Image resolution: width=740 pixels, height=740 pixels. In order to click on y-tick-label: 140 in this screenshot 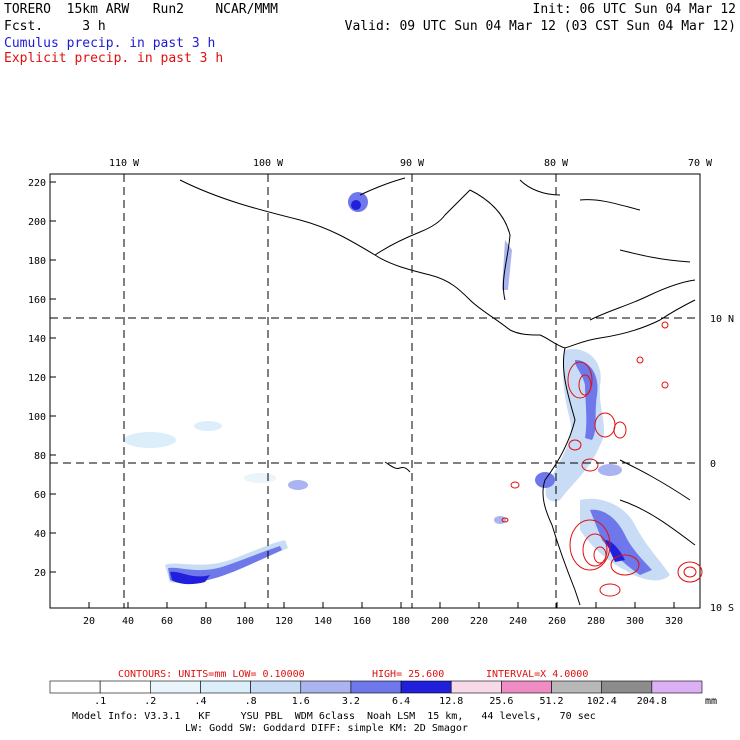, I will do `click(37, 339)`.